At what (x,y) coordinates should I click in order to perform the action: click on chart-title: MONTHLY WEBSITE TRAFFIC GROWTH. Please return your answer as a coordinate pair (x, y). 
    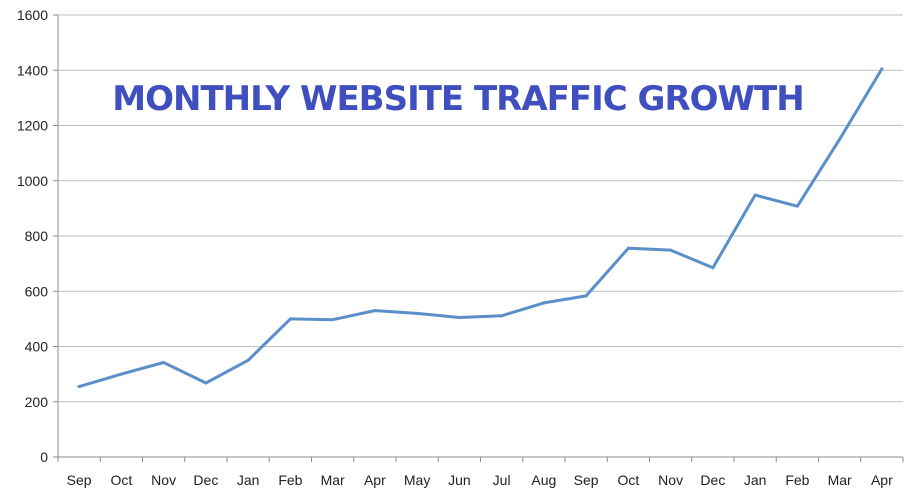
    Looking at the image, I should click on (457, 99).